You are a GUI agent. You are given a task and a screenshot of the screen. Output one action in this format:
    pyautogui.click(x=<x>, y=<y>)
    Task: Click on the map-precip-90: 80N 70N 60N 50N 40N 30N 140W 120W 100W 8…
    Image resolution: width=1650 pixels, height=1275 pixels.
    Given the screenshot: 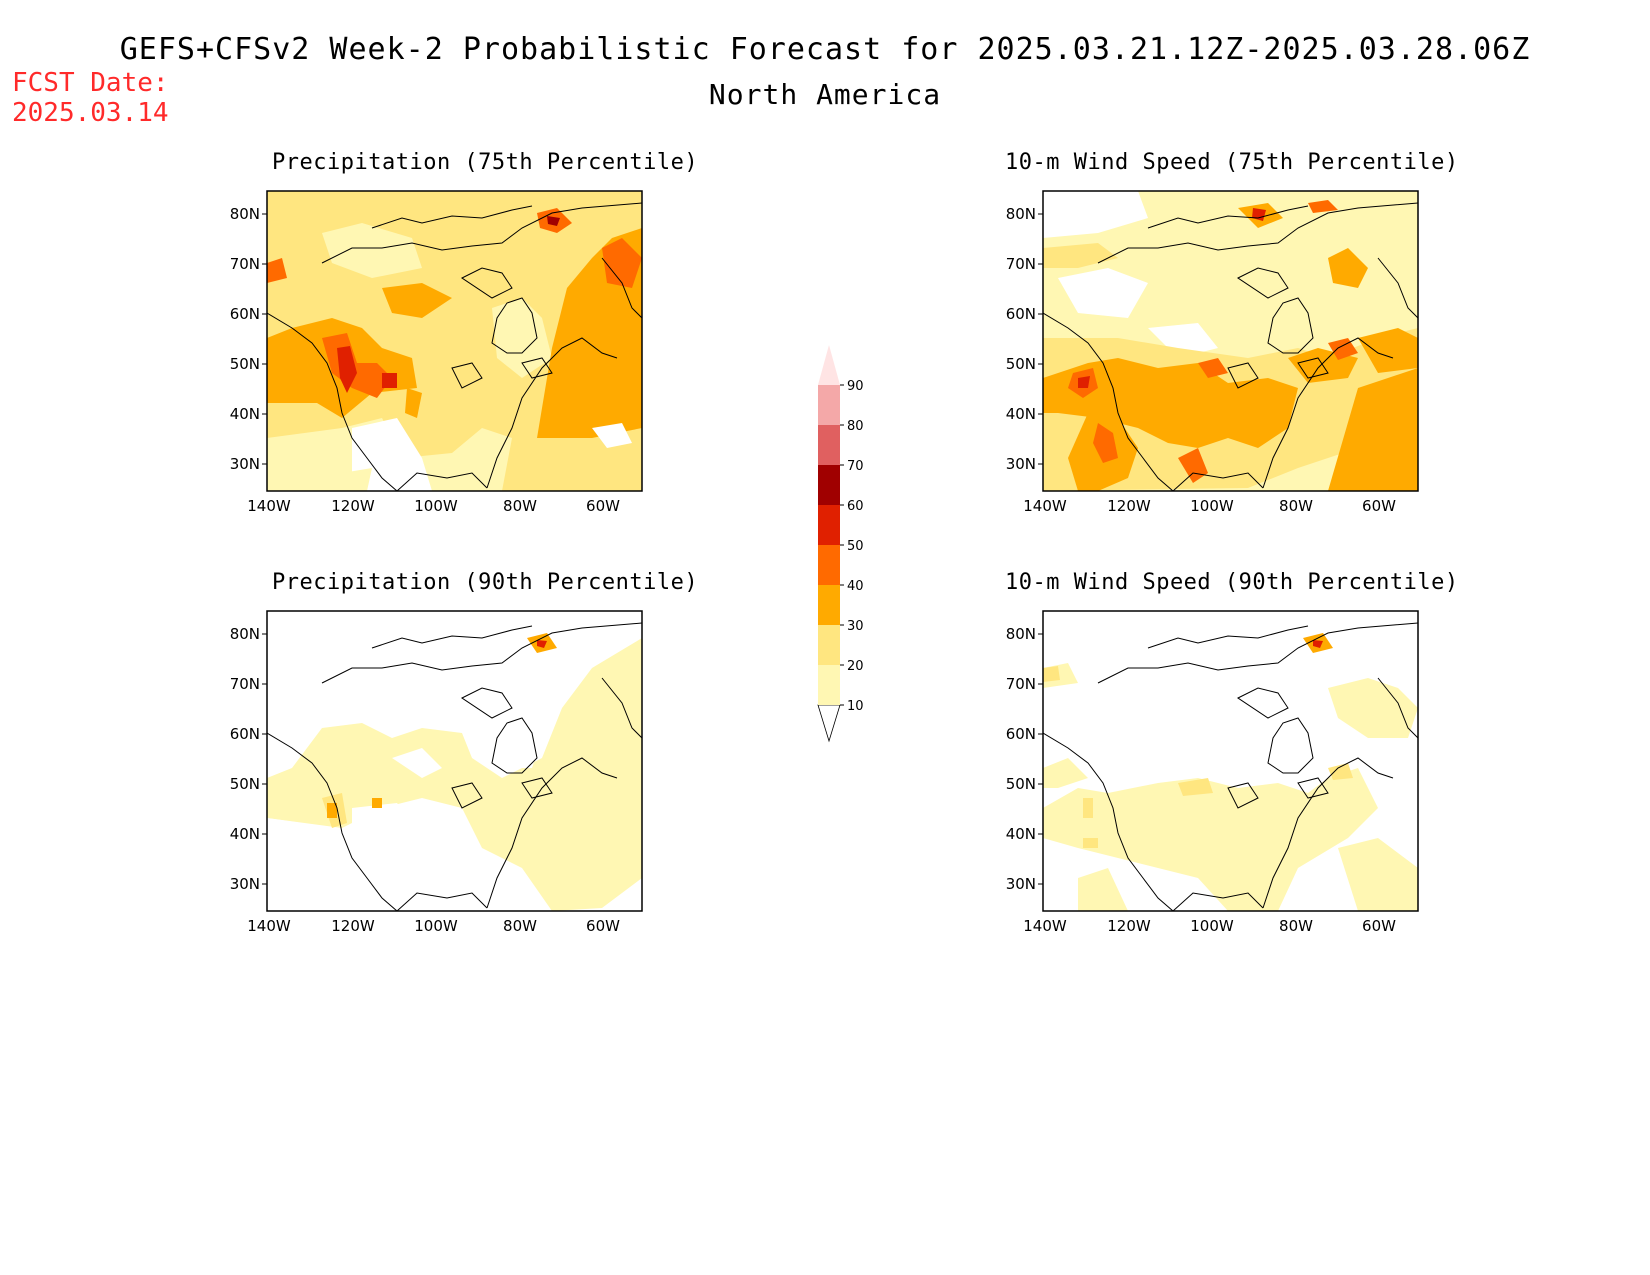 What is the action you would take?
    pyautogui.click(x=436, y=772)
    